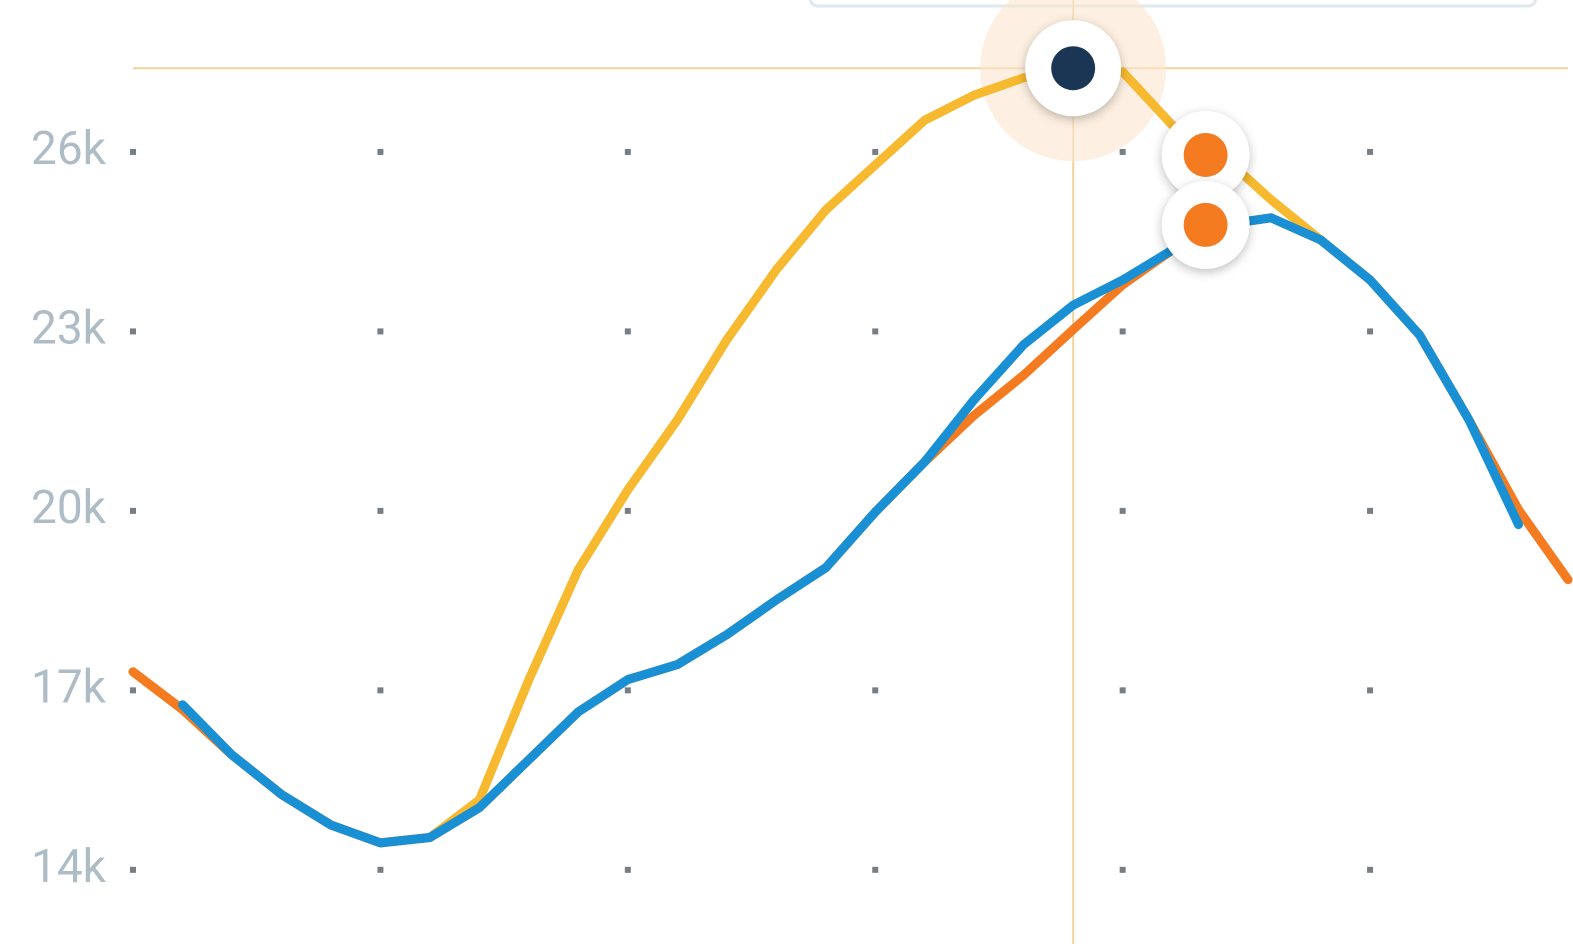 The height and width of the screenshot is (944, 1573). What do you see at coordinates (69, 867) in the screenshot?
I see `y-tick-label: 14k` at bounding box center [69, 867].